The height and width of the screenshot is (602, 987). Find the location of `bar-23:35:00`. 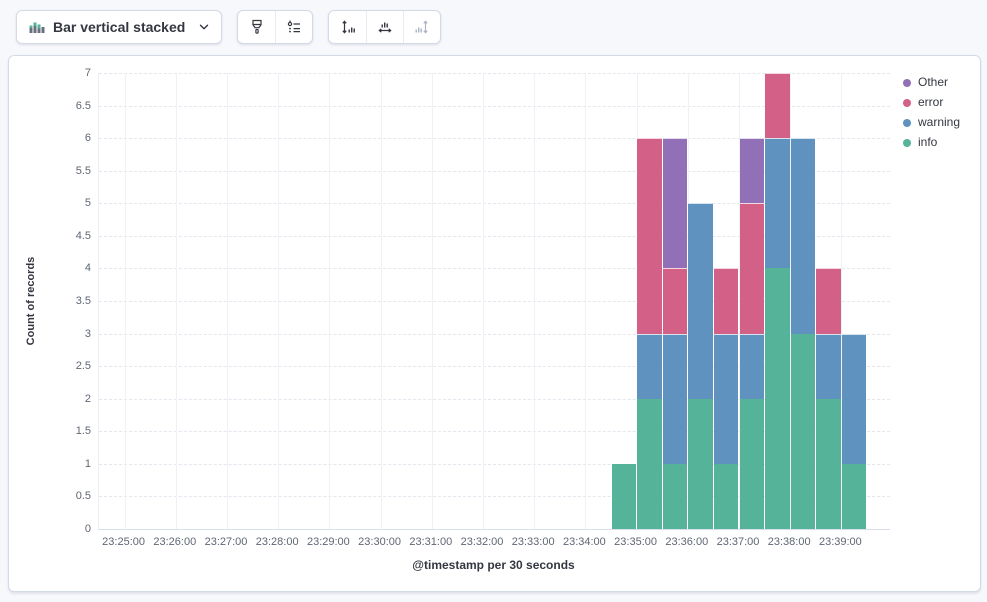

bar-23:35:00 is located at coordinates (649, 333).